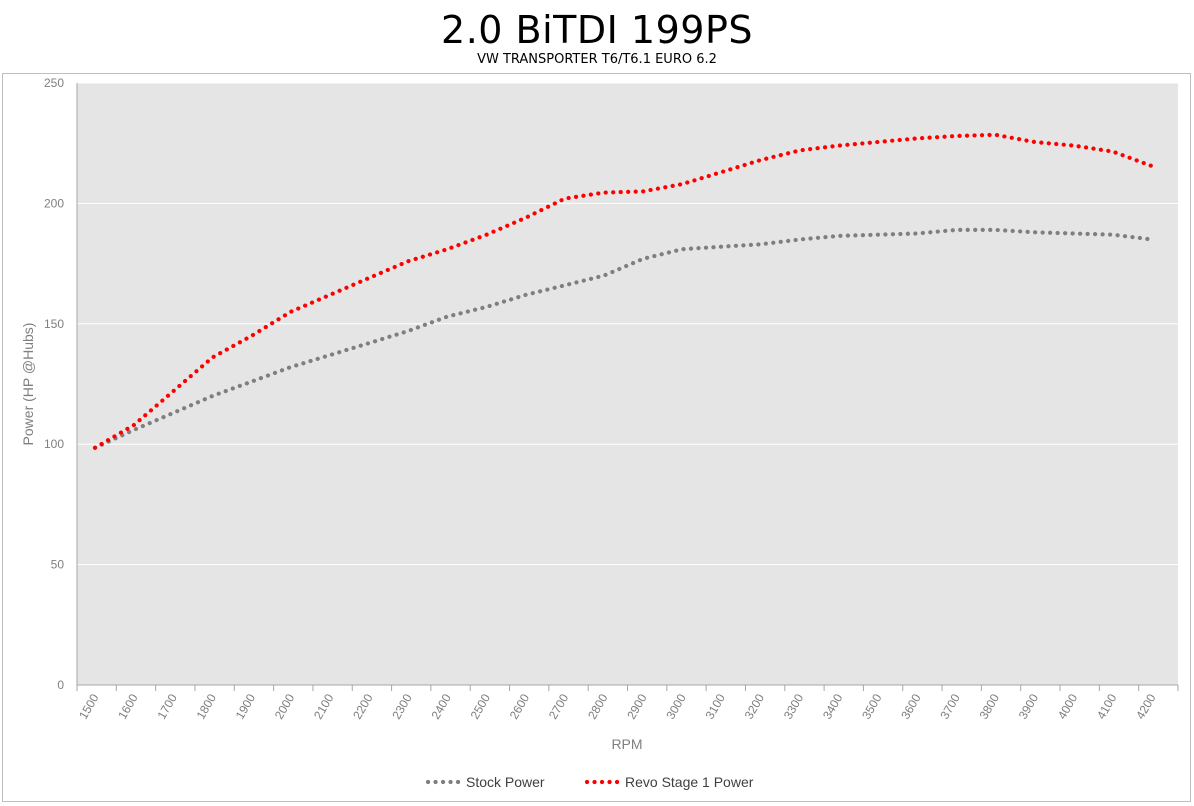 The image size is (1194, 806). What do you see at coordinates (89, 706) in the screenshot?
I see `x-tick-label: 1500` at bounding box center [89, 706].